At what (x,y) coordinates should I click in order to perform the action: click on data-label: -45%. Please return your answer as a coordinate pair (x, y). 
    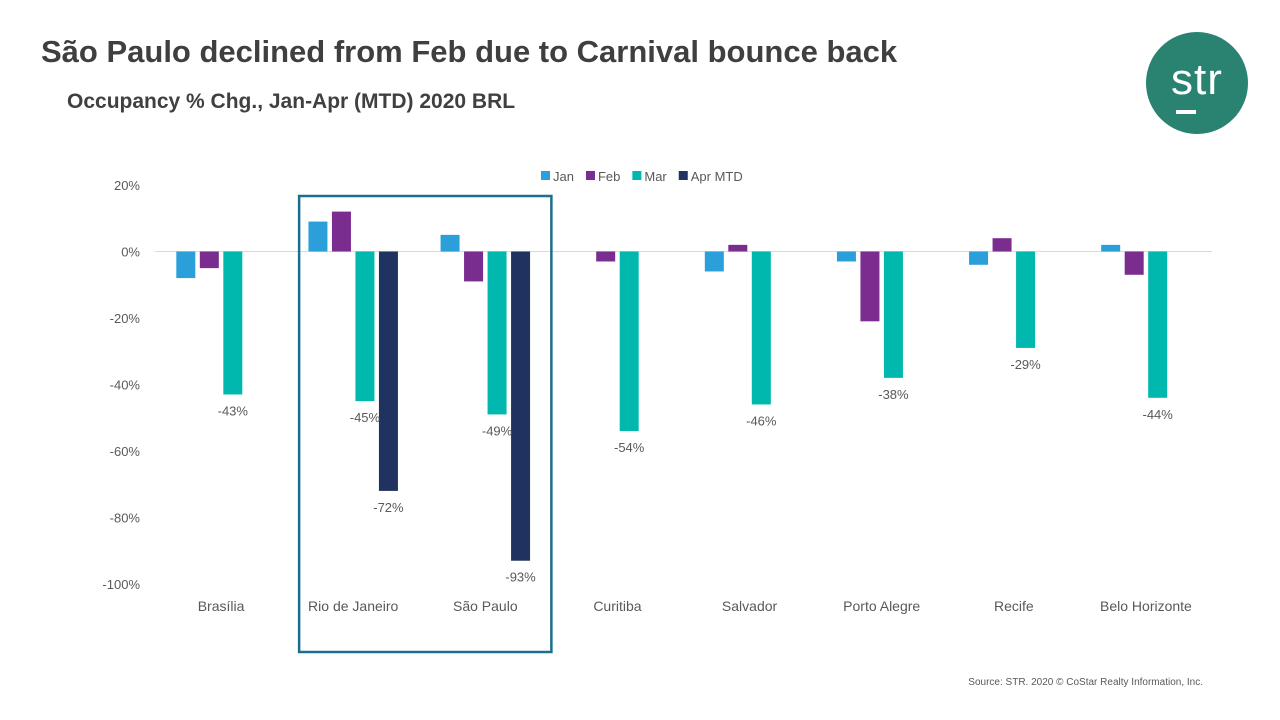
    Looking at the image, I should click on (365, 417).